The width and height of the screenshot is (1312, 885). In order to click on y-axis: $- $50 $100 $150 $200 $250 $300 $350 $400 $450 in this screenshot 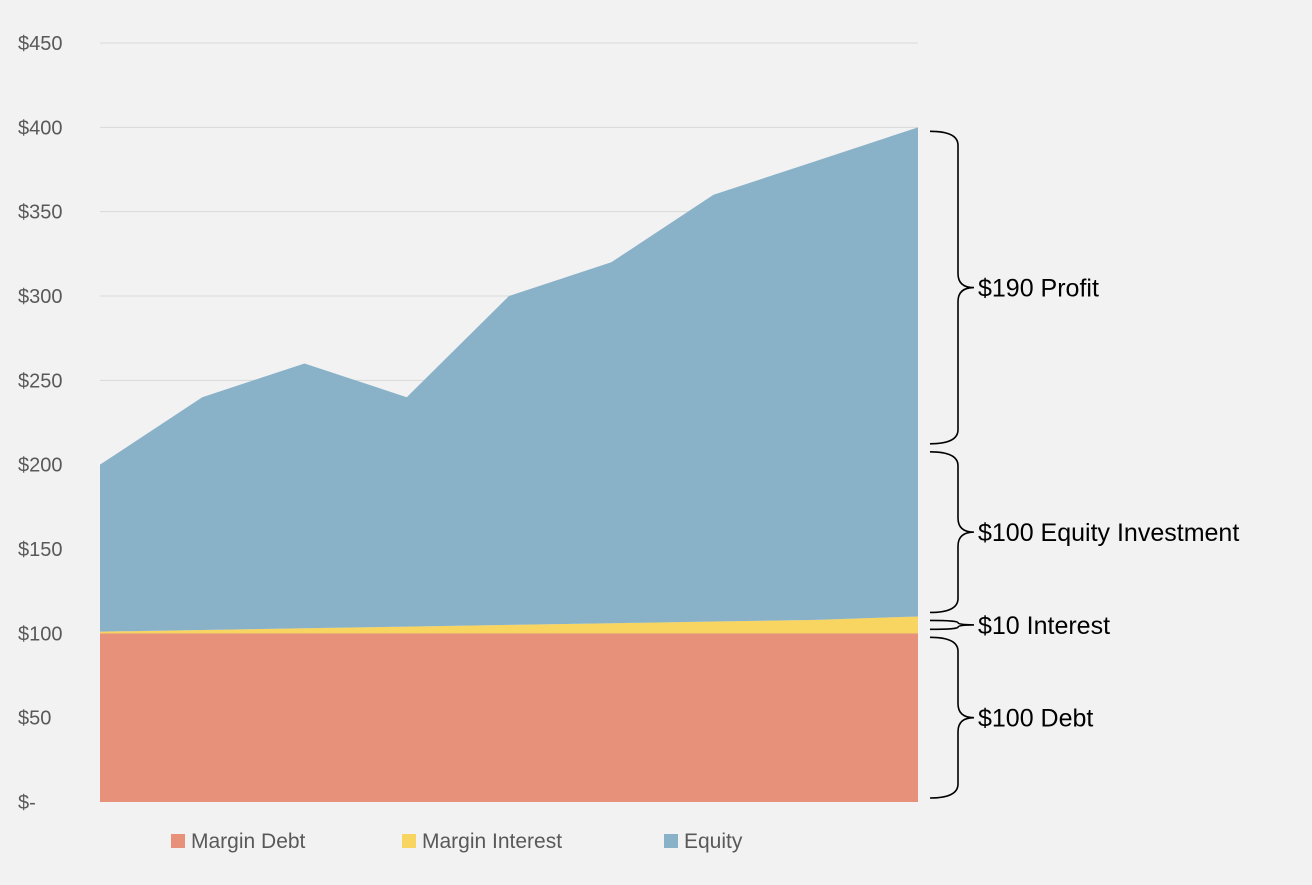, I will do `click(40, 423)`.